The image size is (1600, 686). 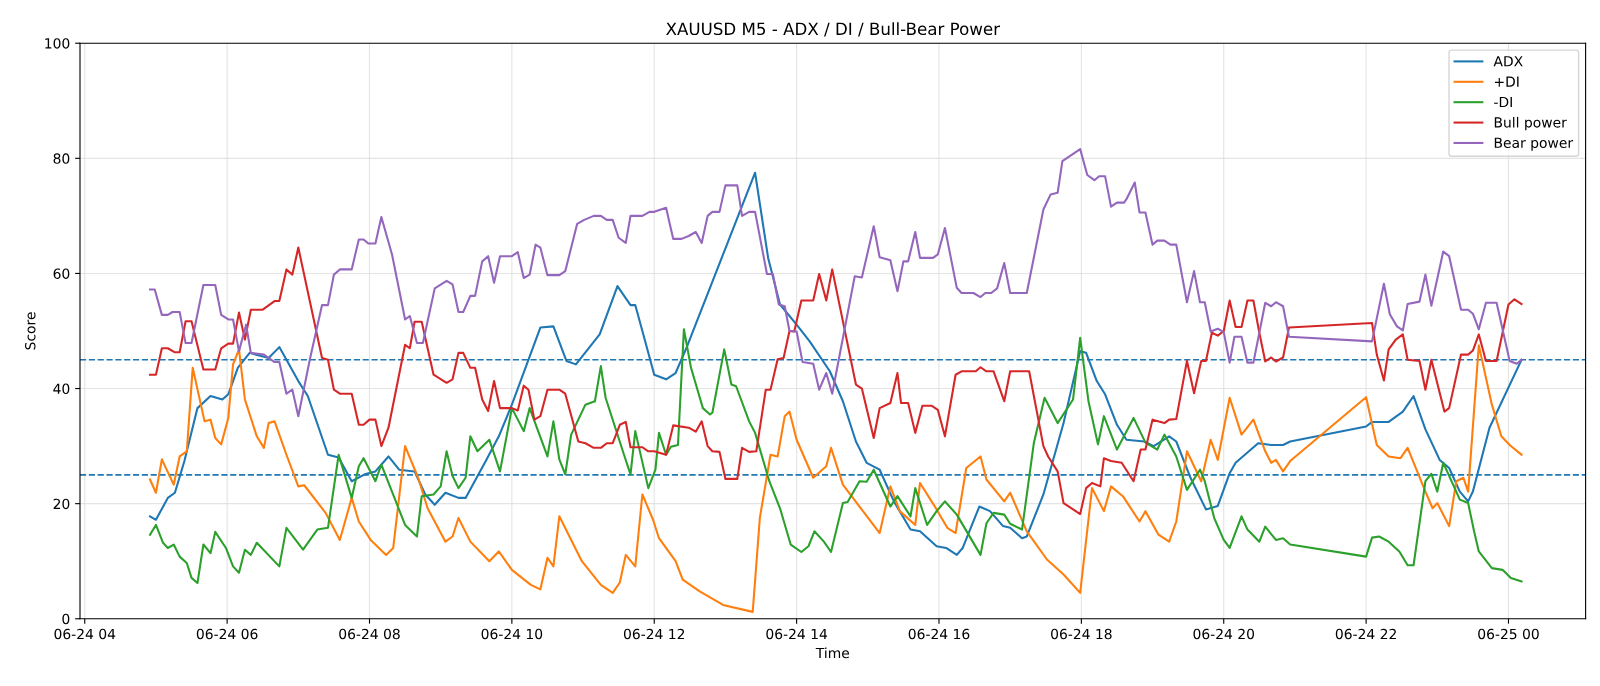 What do you see at coordinates (85, 634) in the screenshot?
I see `x-tick-label: 06-24 04` at bounding box center [85, 634].